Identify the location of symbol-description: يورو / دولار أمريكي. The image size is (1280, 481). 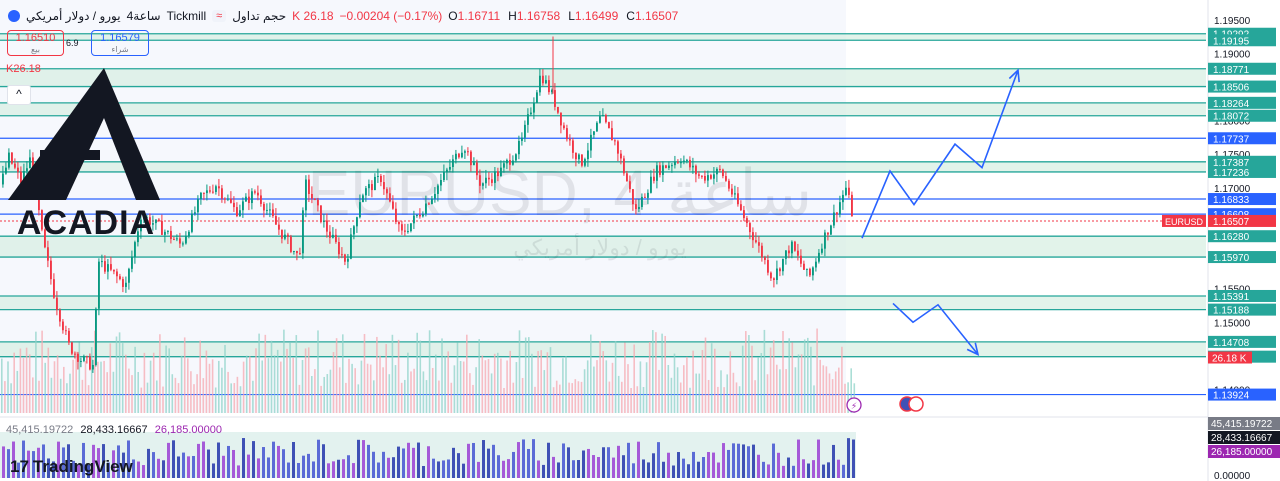
(73, 16).